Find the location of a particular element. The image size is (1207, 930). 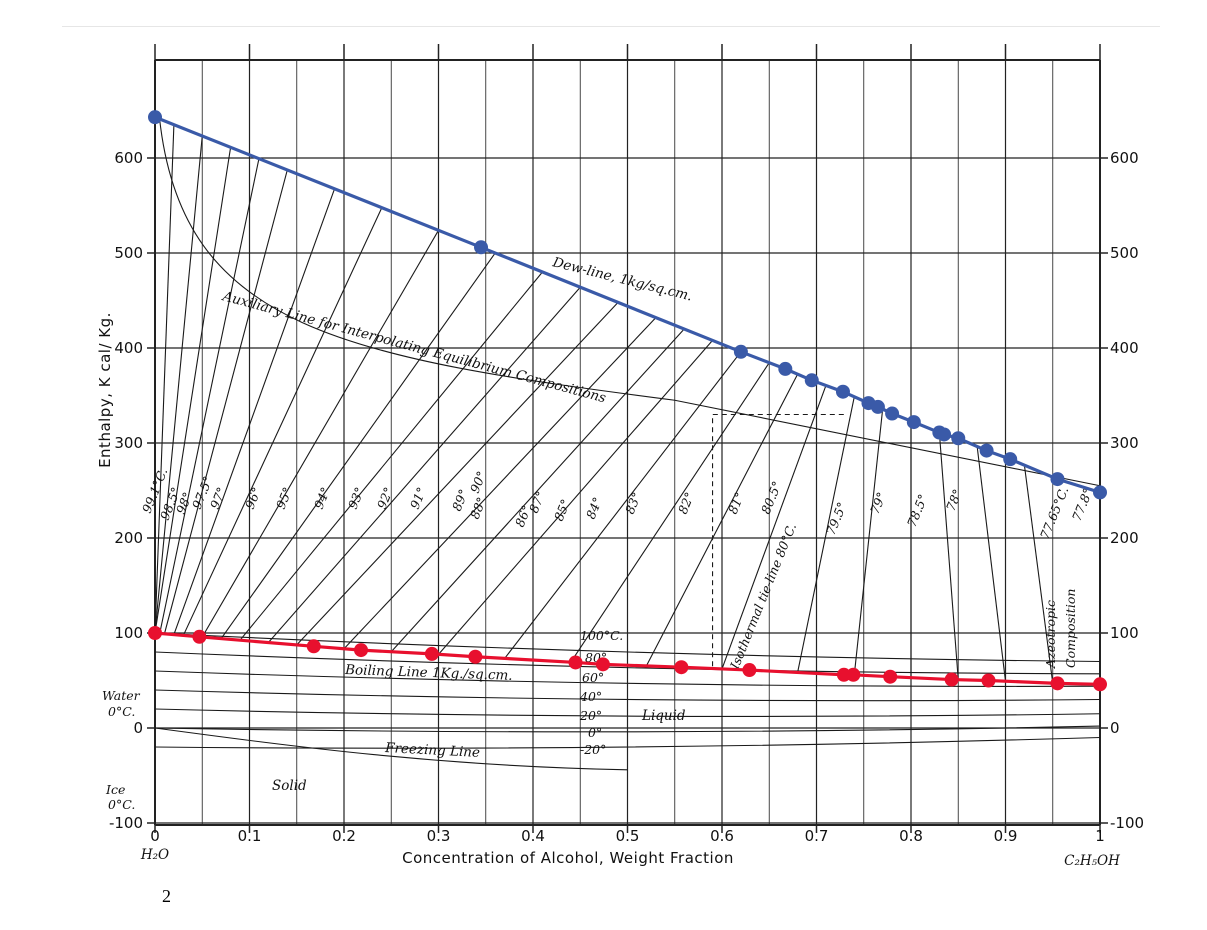

y-tick-label-right: -100 is located at coordinates (1127, 823).